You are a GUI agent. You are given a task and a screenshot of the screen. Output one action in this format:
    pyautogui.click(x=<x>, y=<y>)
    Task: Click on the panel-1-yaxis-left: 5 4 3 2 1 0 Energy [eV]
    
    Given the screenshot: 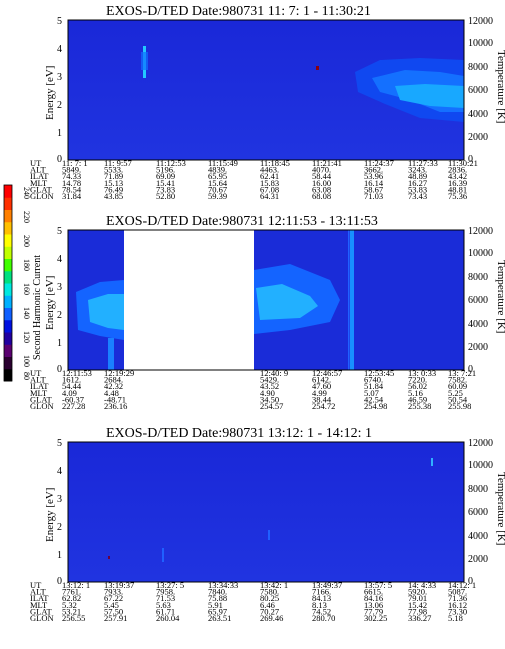 What is the action you would take?
    pyautogui.click(x=53, y=90)
    